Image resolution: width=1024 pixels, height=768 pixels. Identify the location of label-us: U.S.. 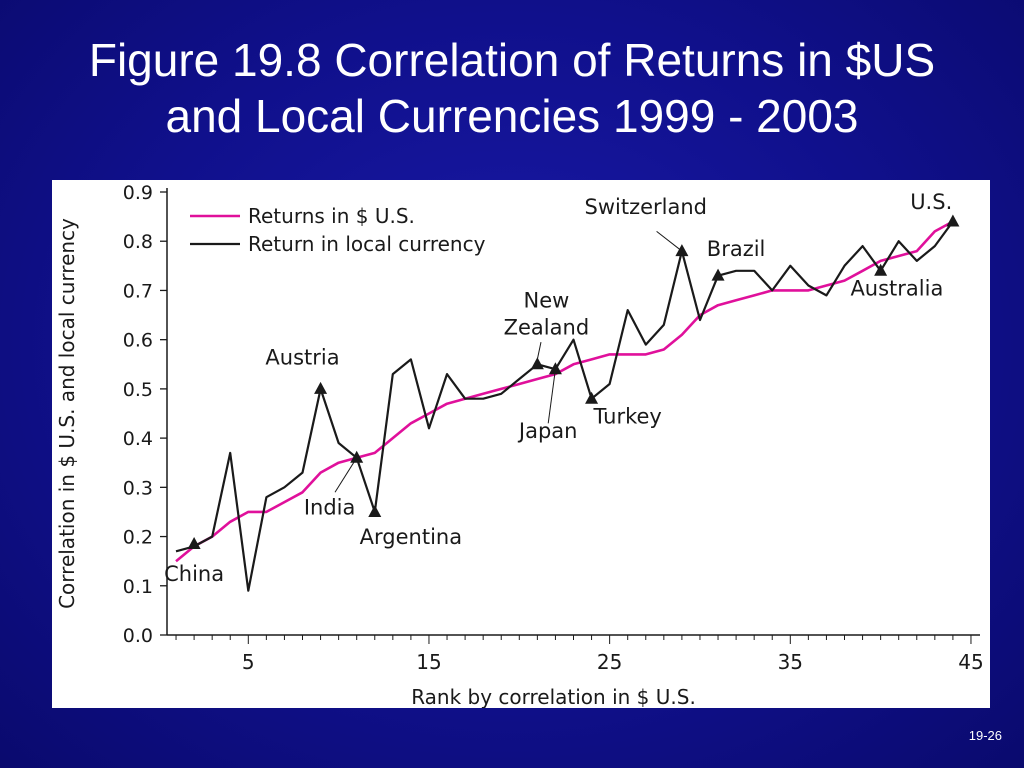
(931, 202).